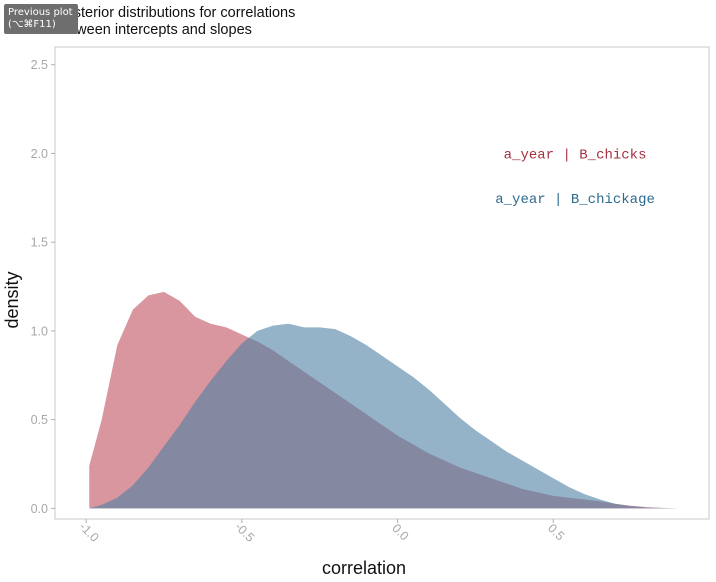 The image size is (716, 582). What do you see at coordinates (176, 13) in the screenshot?
I see `chart-title-line-1: Posterior distributions for correlations` at bounding box center [176, 13].